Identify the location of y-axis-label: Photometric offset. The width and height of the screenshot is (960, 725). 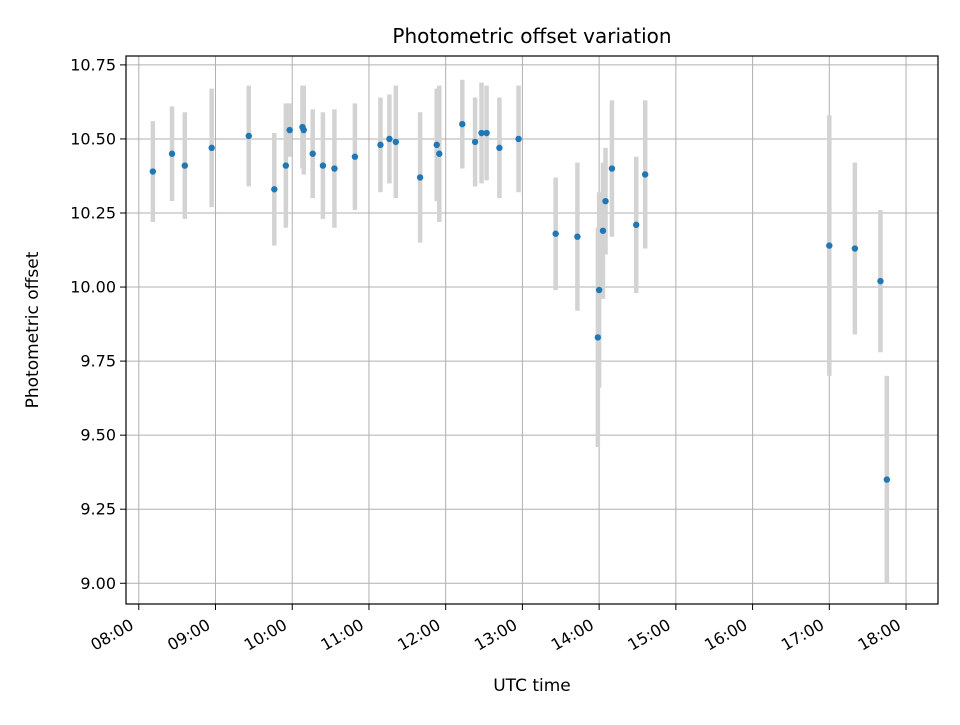
(33, 329).